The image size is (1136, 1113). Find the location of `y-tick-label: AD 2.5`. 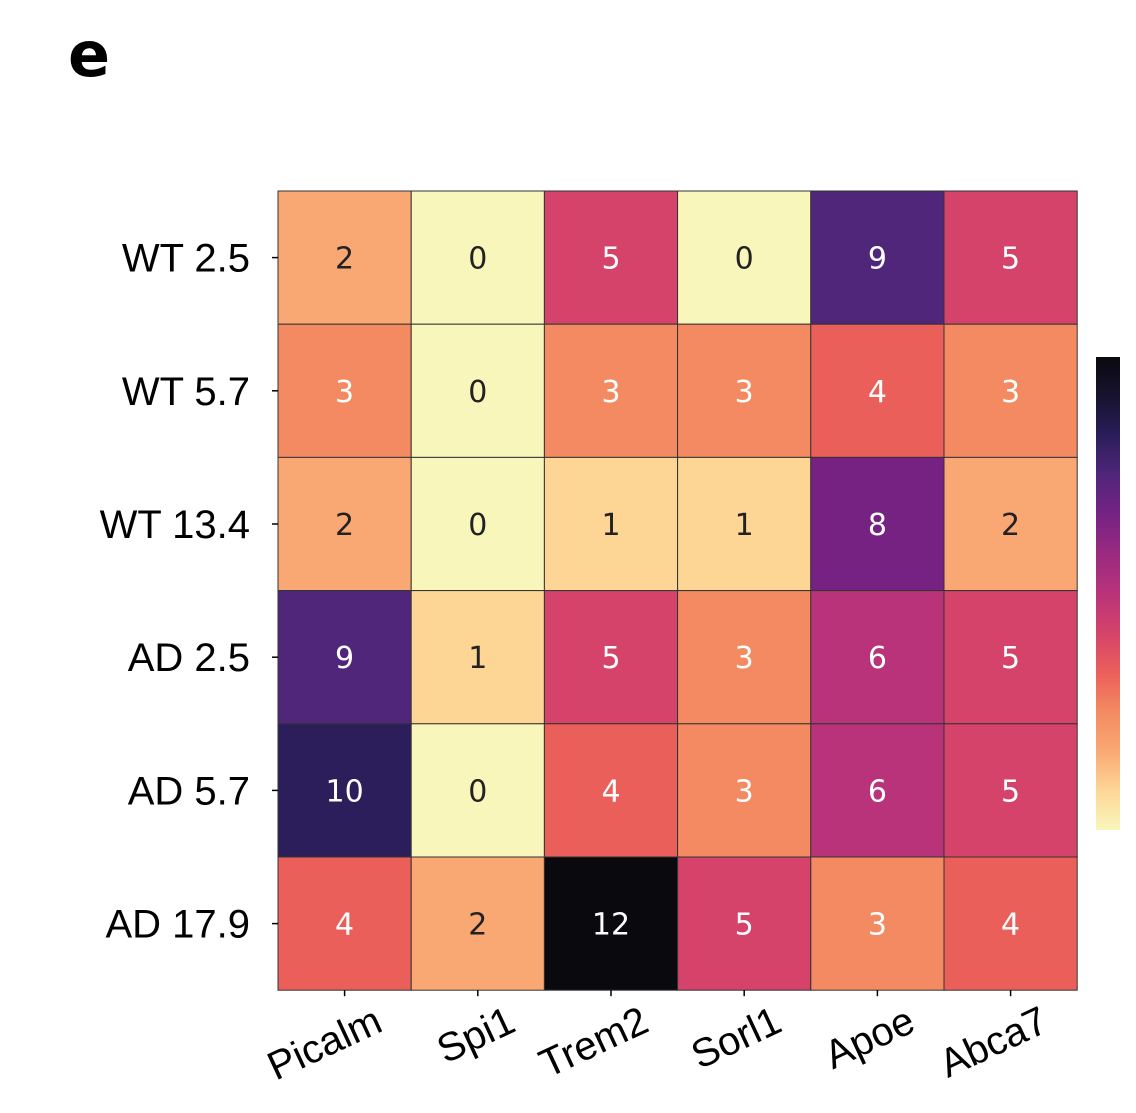

y-tick-label: AD 2.5 is located at coordinates (189, 658).